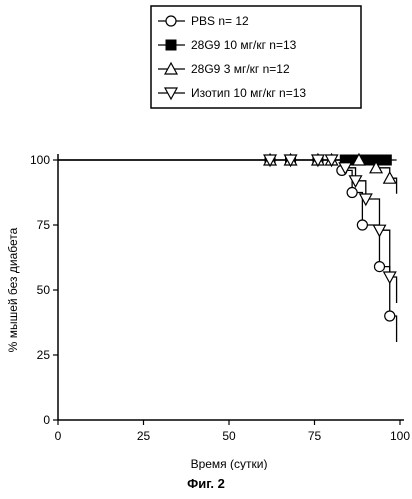  I want to click on x-tick-label: 0, so click(58, 436).